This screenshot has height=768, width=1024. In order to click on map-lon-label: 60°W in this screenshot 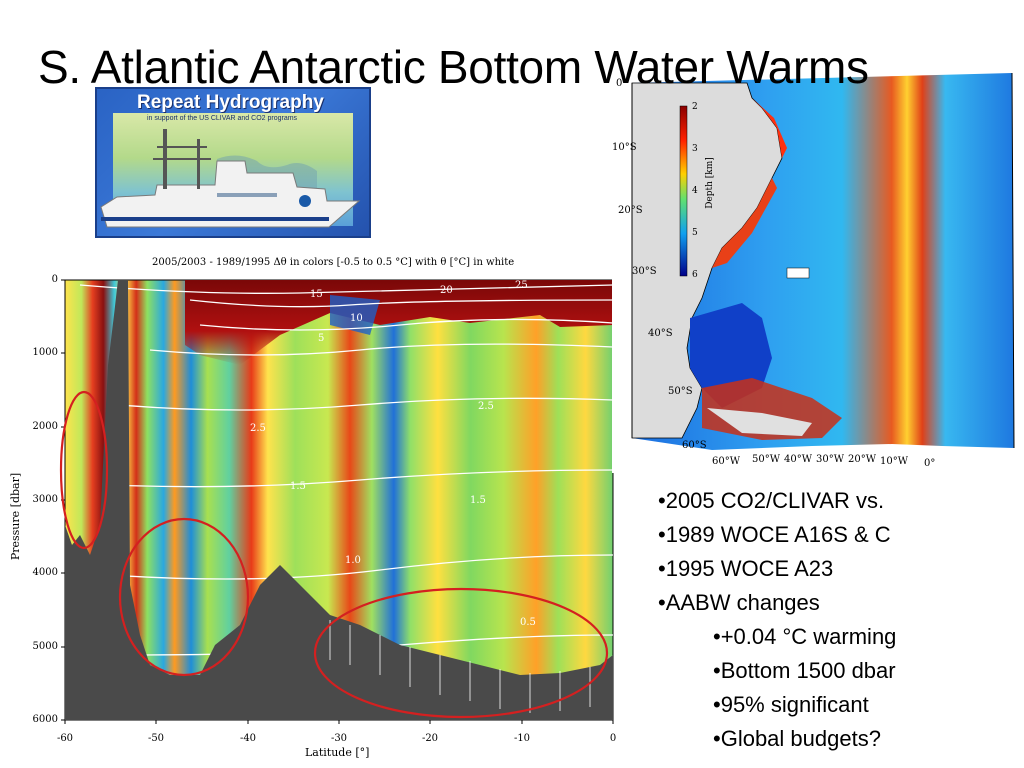, I will do `click(726, 461)`.